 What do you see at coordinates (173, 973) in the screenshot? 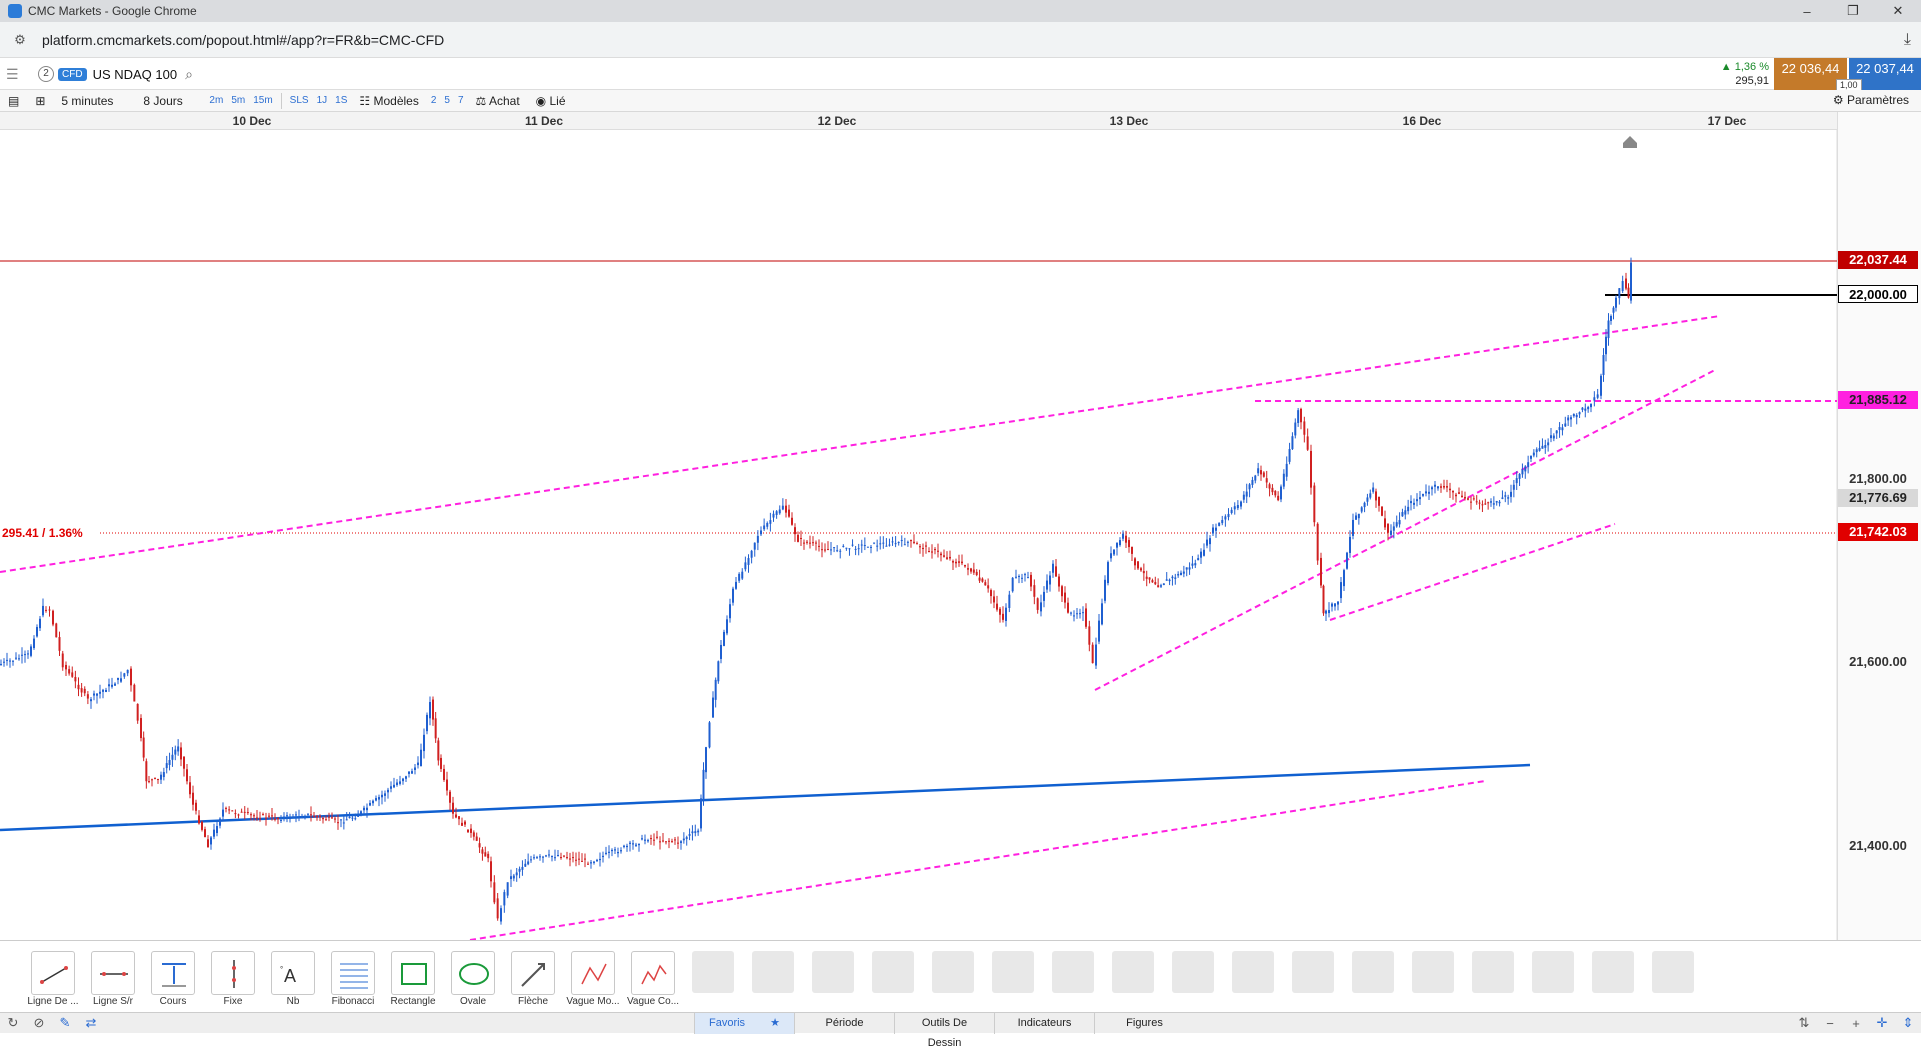
I see `price-tool-button` at bounding box center [173, 973].